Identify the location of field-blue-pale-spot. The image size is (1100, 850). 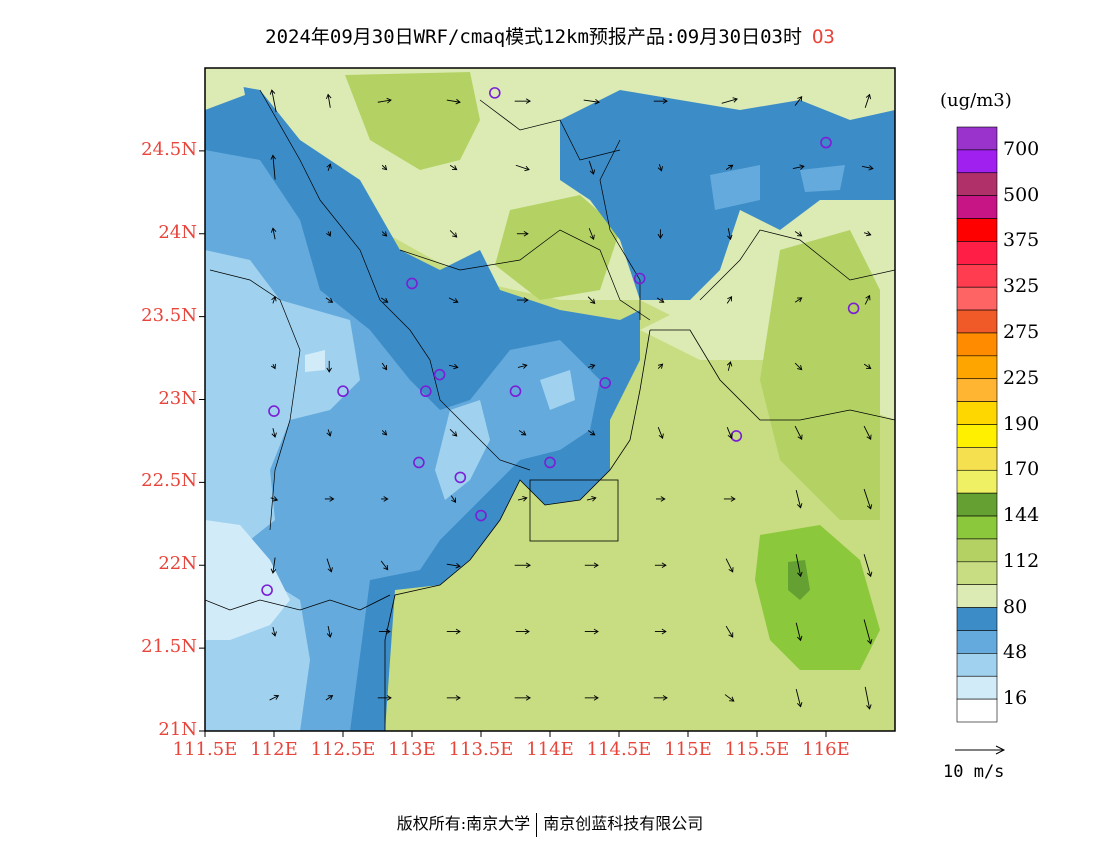
(315, 361).